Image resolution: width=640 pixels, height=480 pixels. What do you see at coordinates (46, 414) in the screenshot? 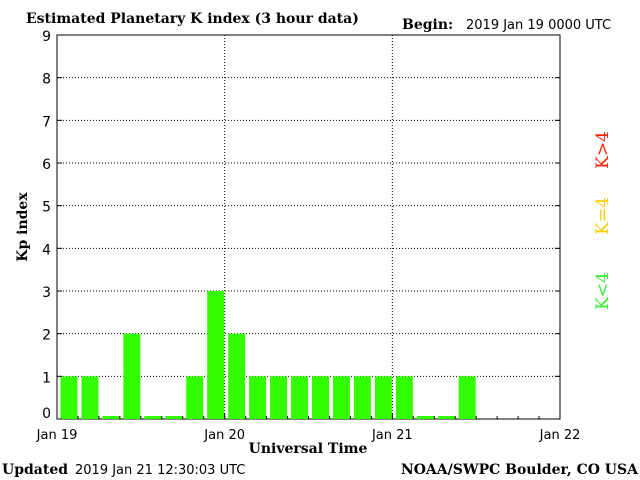
I see `y-tick-label: 0` at bounding box center [46, 414].